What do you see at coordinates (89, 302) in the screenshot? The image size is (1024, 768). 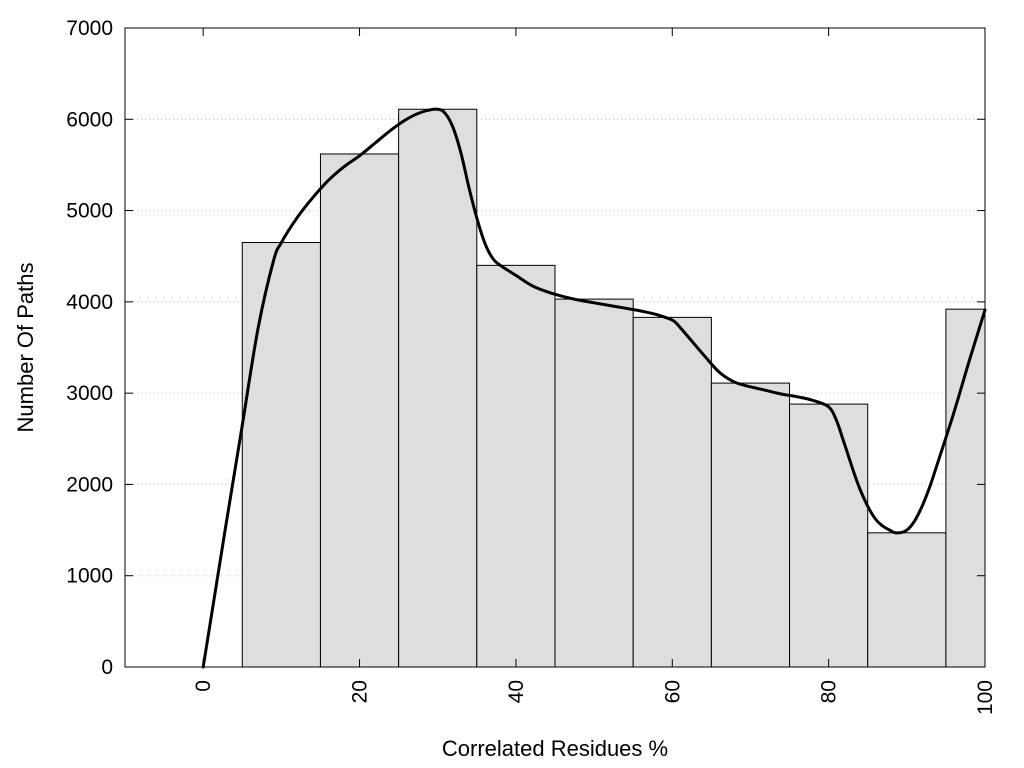 I see `y-tick-label-4: 4000` at bounding box center [89, 302].